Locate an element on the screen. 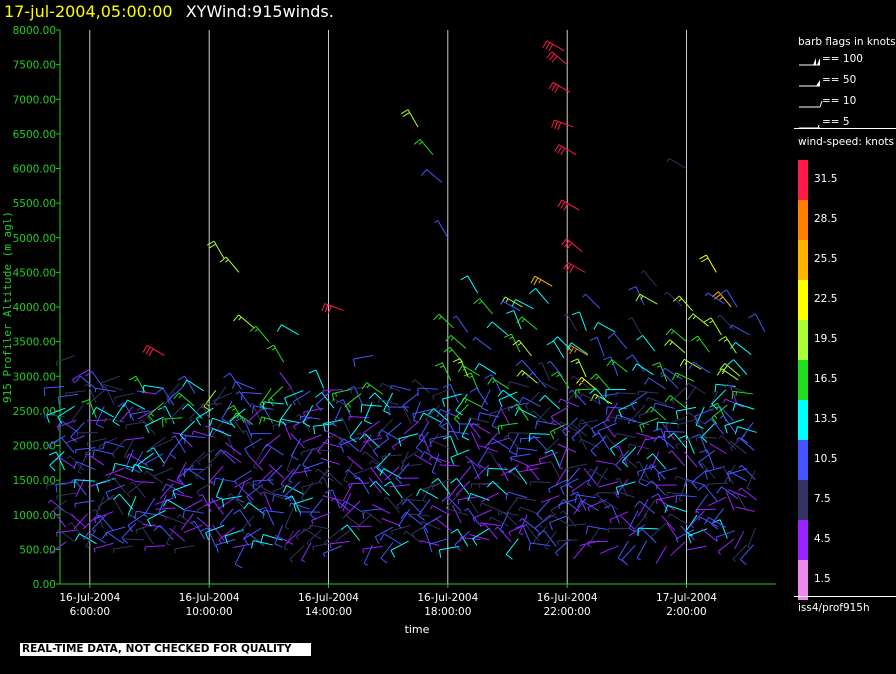  barb-legend-label: == 50 is located at coordinates (839, 80).